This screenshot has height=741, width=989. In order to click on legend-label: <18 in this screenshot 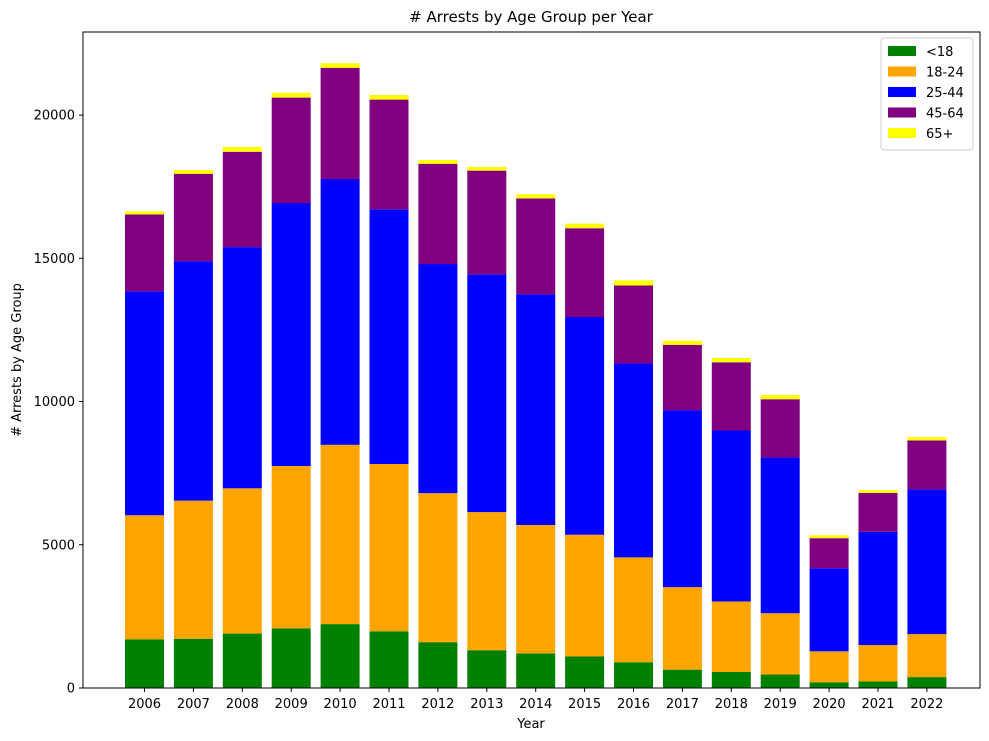, I will do `click(939, 52)`.